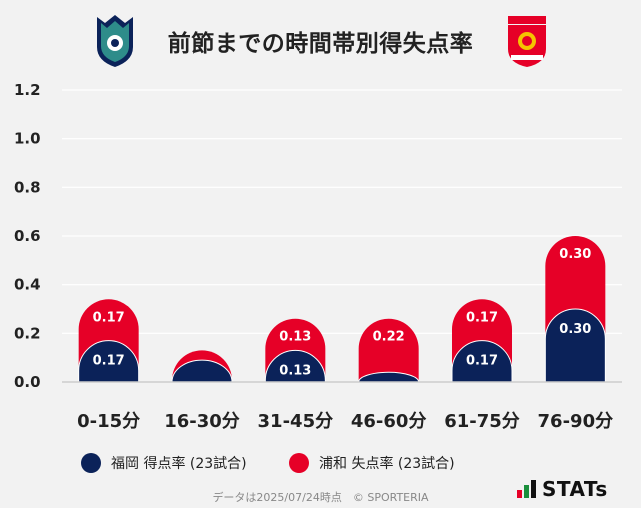 The image size is (641, 508). I want to click on fukuoka-emblem-icon, so click(115, 41).